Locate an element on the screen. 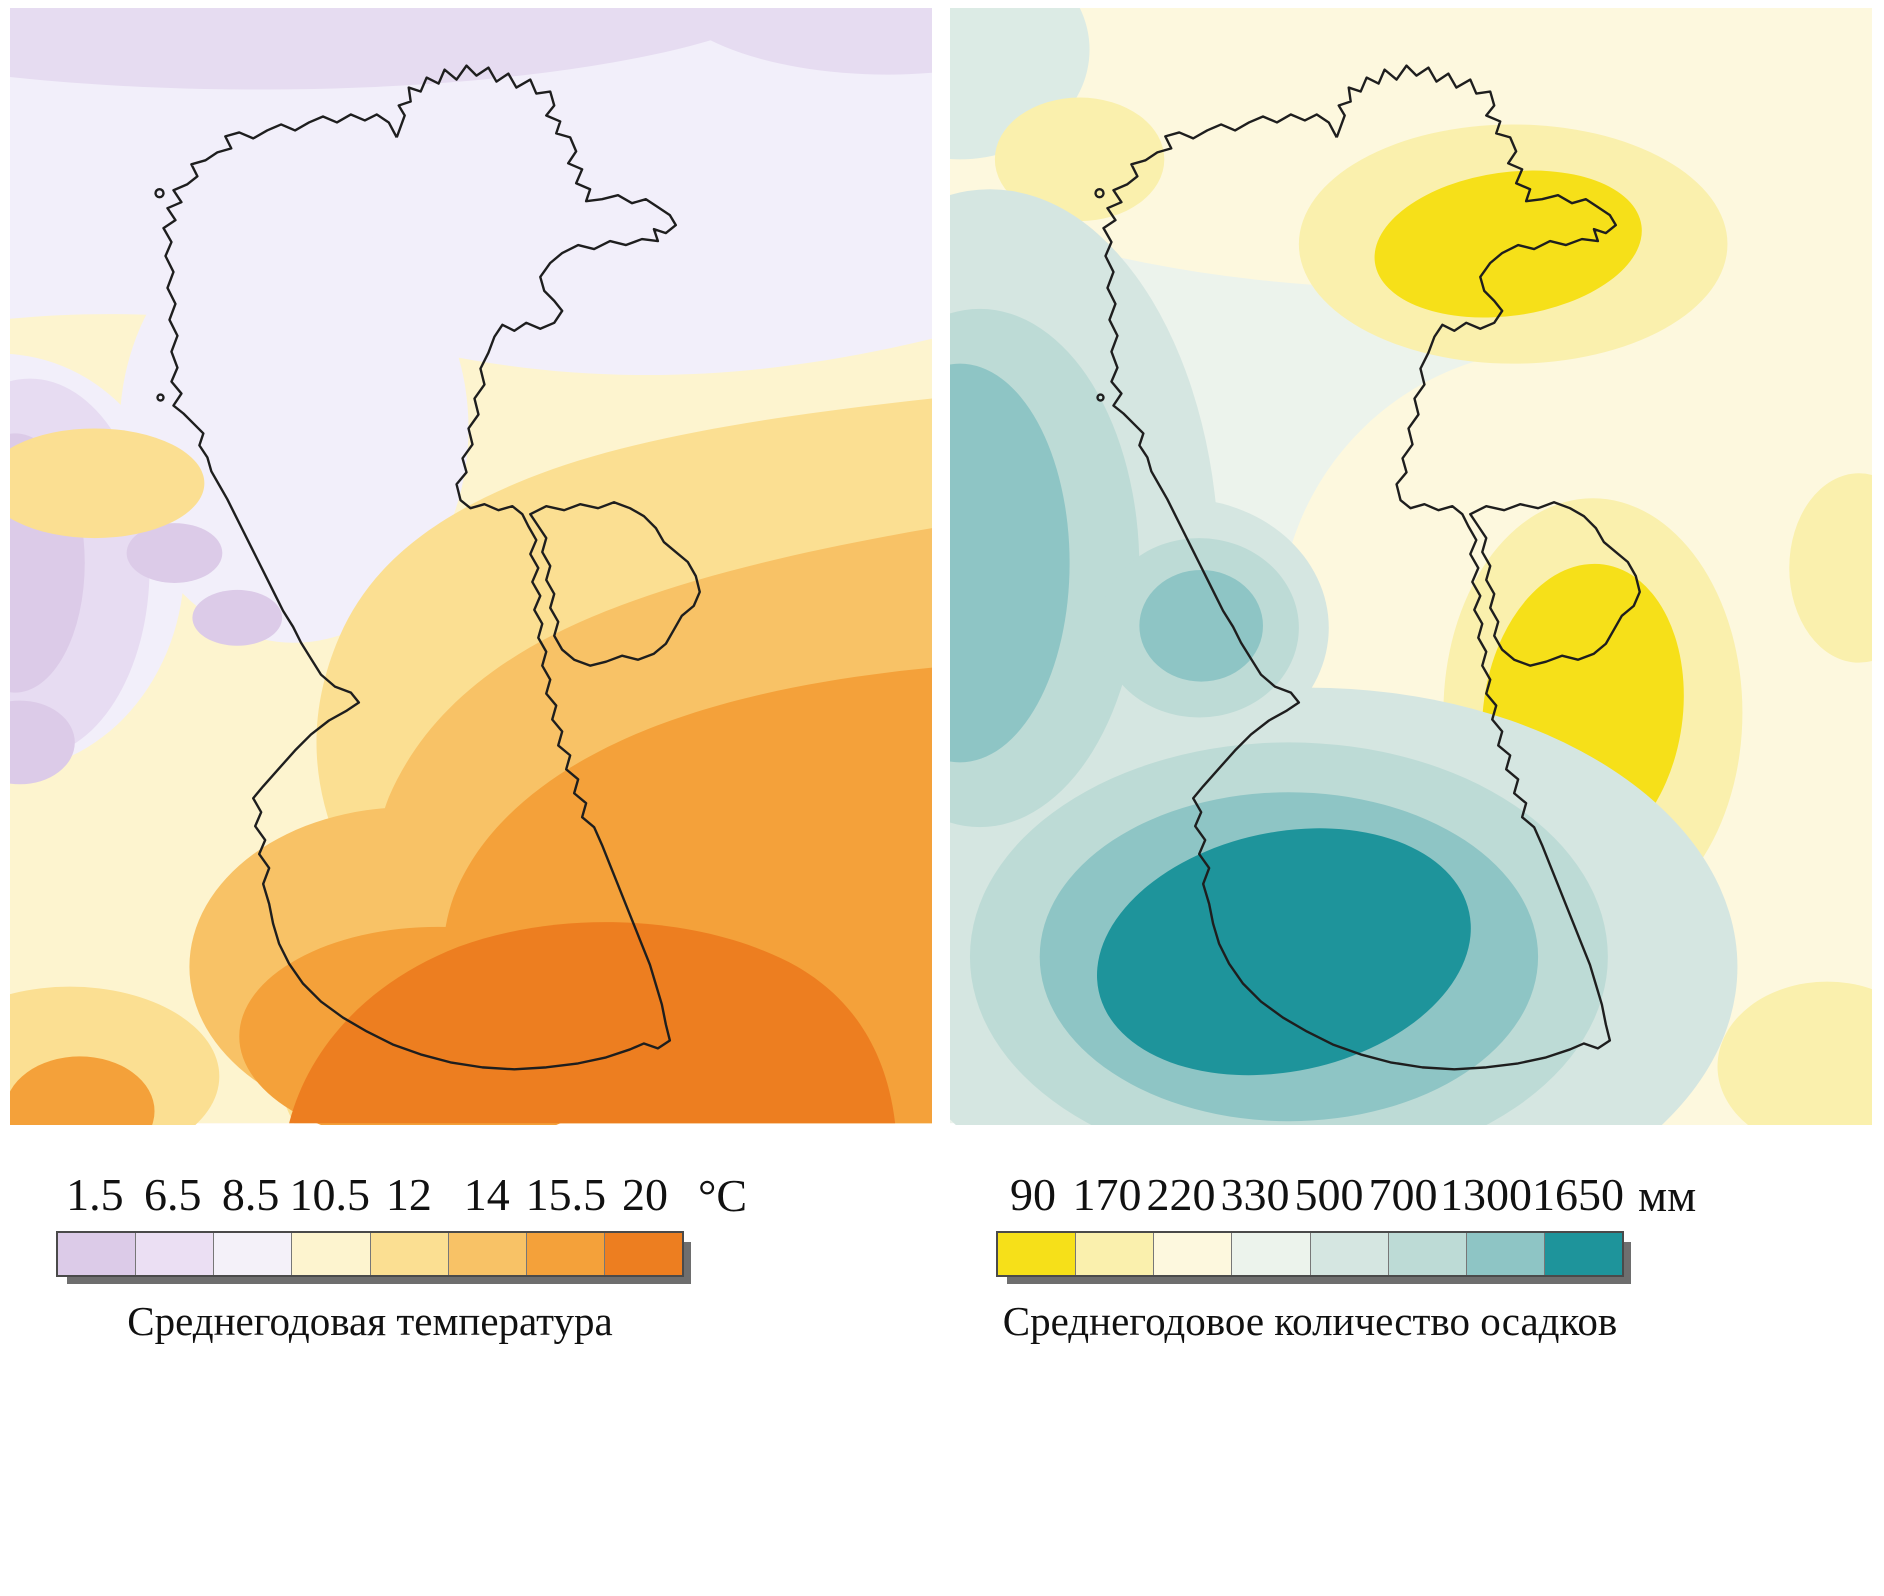 This screenshot has width=1884, height=1596. legend-tick-label: 220 is located at coordinates (1181, 1194).